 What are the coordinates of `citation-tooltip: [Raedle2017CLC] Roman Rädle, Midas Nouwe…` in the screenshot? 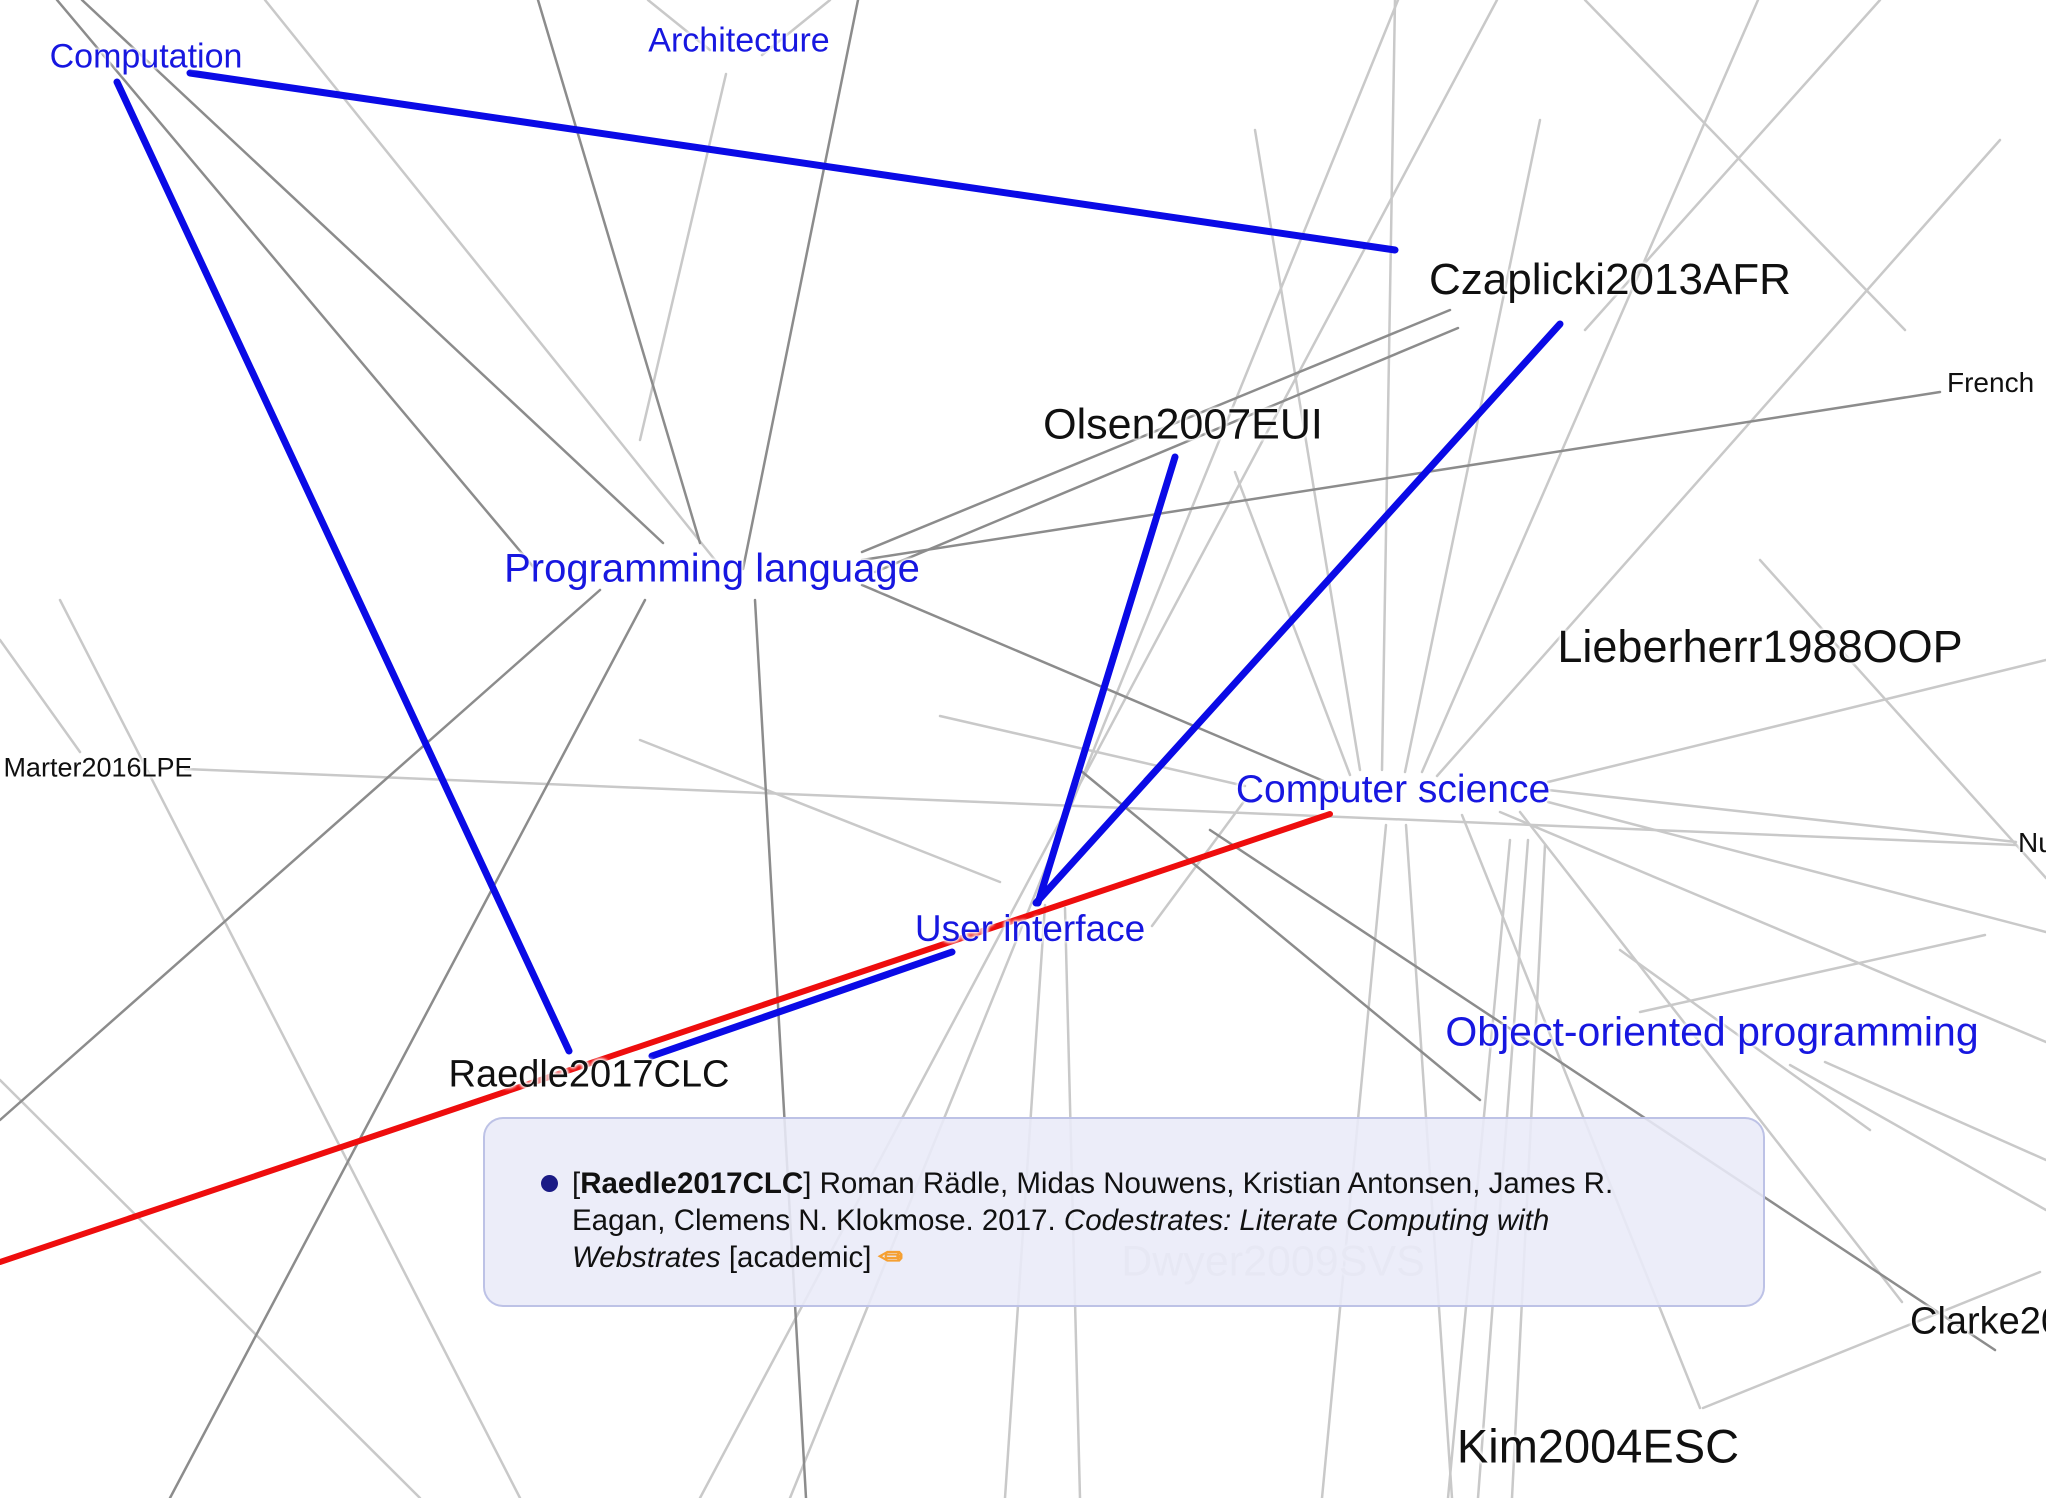 It's located at (1124, 1212).